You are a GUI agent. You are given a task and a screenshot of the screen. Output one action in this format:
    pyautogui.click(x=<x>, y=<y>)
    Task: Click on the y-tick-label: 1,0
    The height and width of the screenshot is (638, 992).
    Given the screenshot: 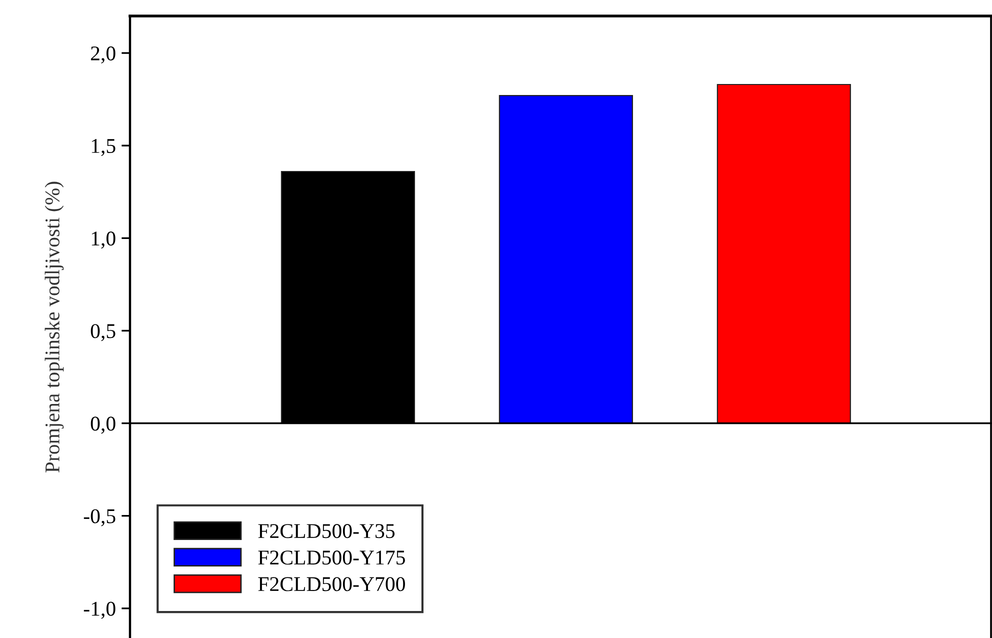 What is the action you would take?
    pyautogui.click(x=104, y=240)
    